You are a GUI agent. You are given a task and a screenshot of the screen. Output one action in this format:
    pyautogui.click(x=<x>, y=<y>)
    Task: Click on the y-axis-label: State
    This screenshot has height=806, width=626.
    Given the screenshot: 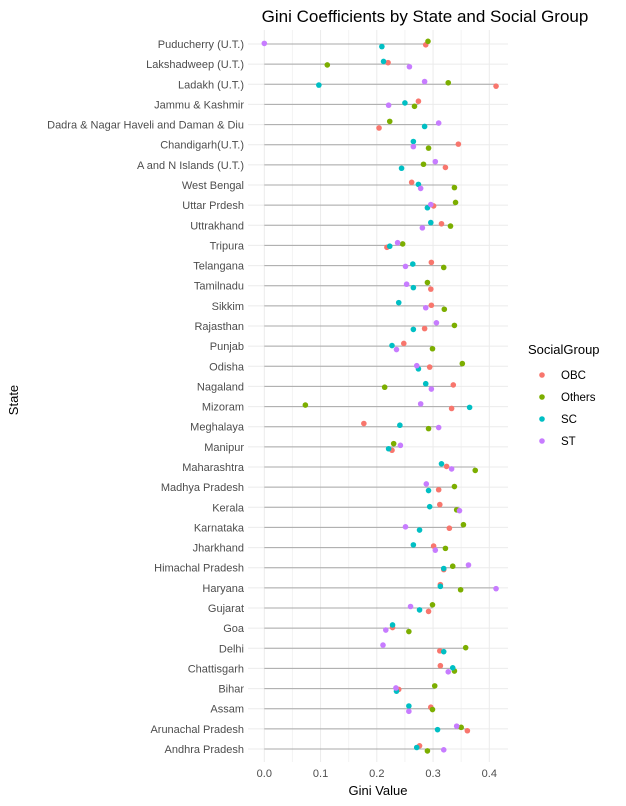 What is the action you would take?
    pyautogui.click(x=13, y=400)
    